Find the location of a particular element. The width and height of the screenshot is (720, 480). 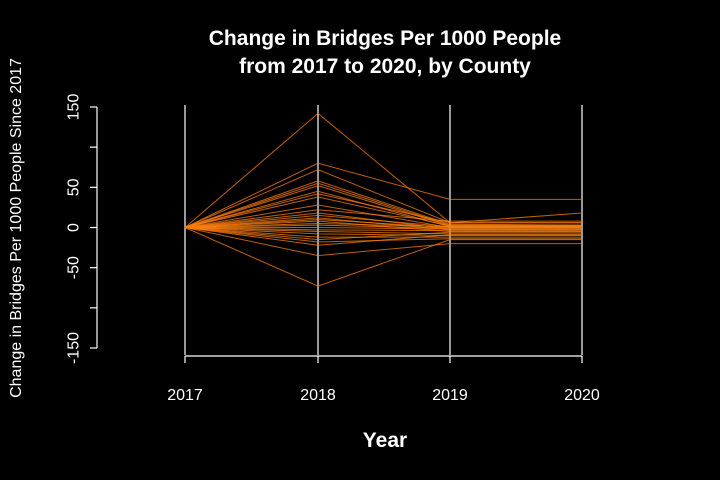

y-axis: -150 -50 0 50 150 is located at coordinates (82, 229).